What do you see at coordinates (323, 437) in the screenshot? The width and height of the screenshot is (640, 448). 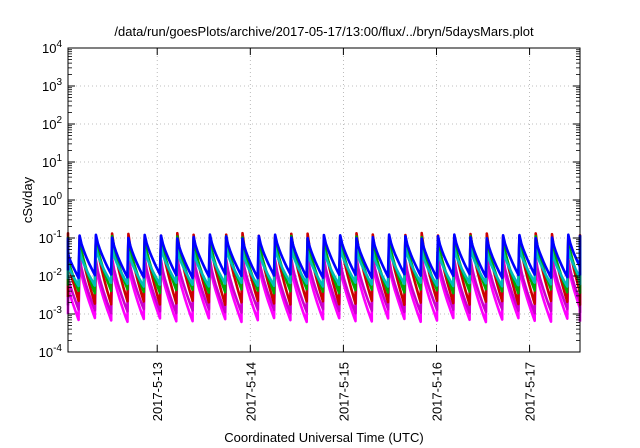 I see `x-axis-label: Coordinated Universal Time (UTC)` at bounding box center [323, 437].